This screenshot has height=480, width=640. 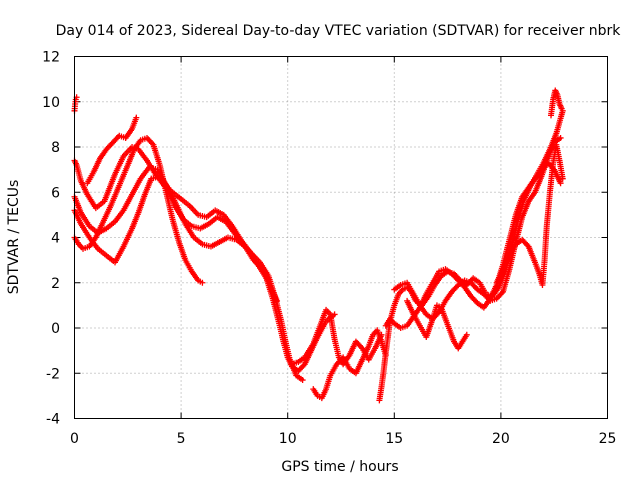 What do you see at coordinates (51, 58) in the screenshot?
I see `y-tick-label: 12` at bounding box center [51, 58].